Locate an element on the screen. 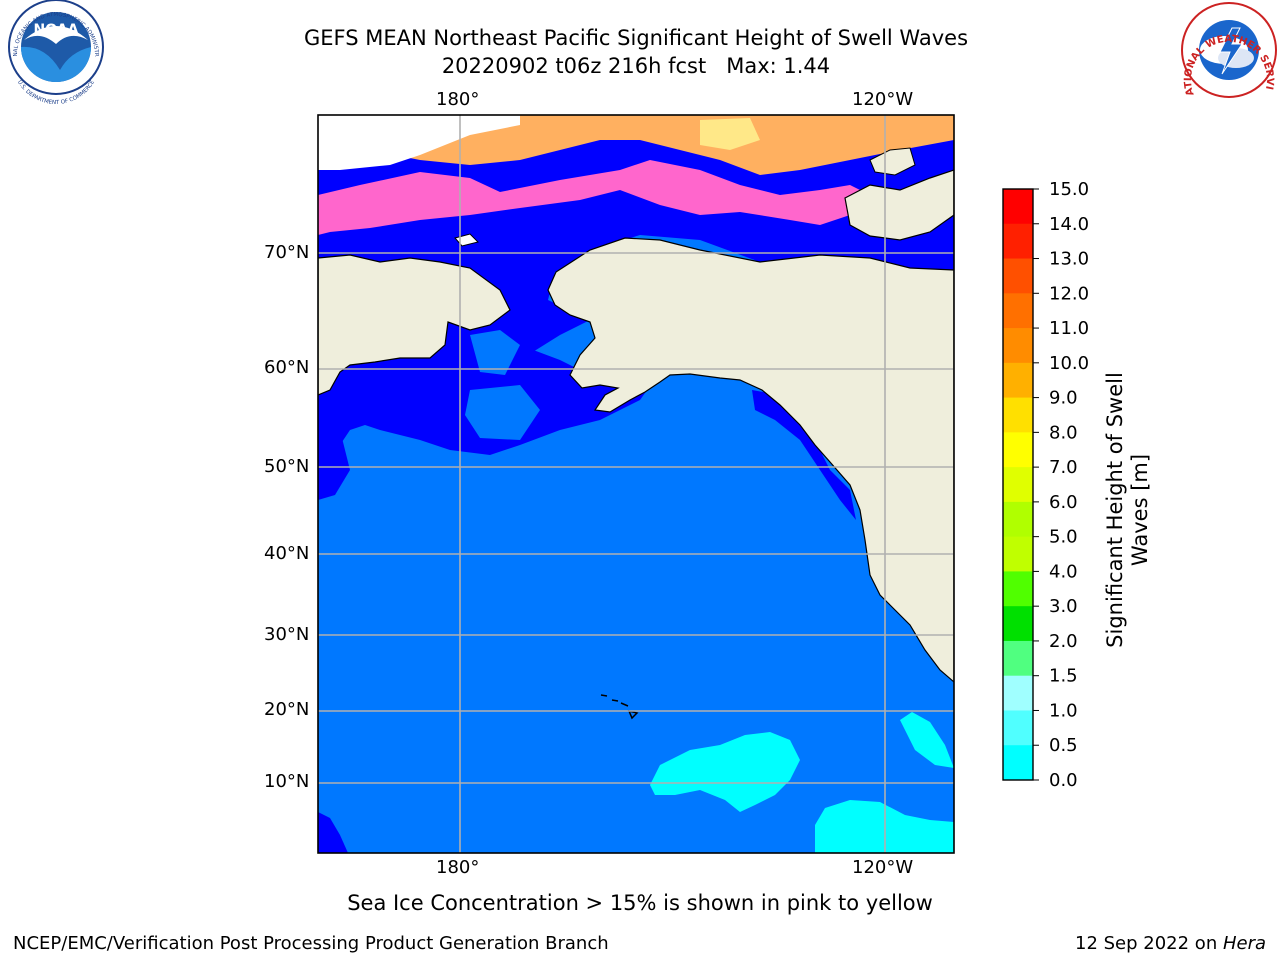  noaa-logo-text: NOAA is located at coordinates (56, 30).